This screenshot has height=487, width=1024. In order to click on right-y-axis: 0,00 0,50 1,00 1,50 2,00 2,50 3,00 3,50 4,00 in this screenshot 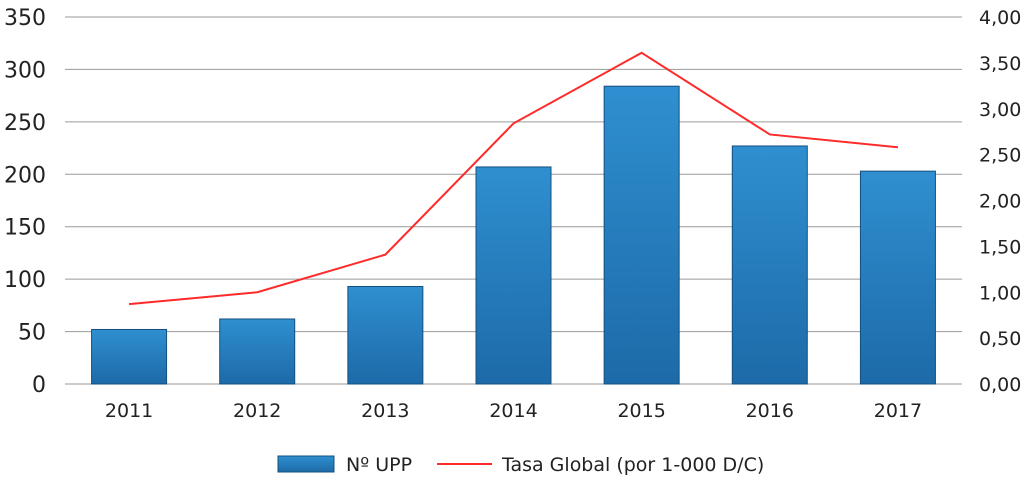, I will do `click(1000, 201)`.